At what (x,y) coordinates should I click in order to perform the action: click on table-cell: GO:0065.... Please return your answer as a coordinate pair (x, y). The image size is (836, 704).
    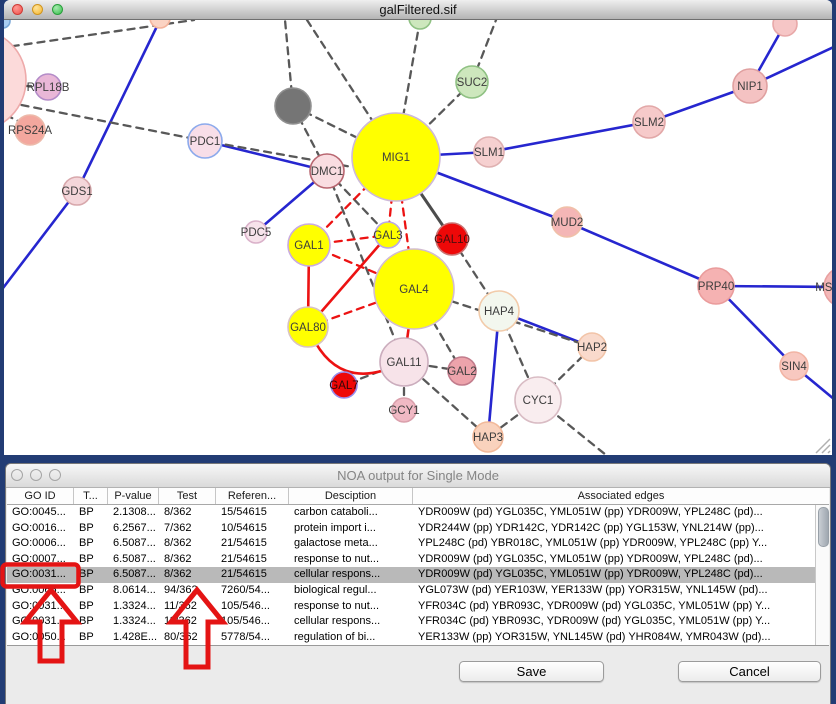
    Looking at the image, I should click on (39, 589).